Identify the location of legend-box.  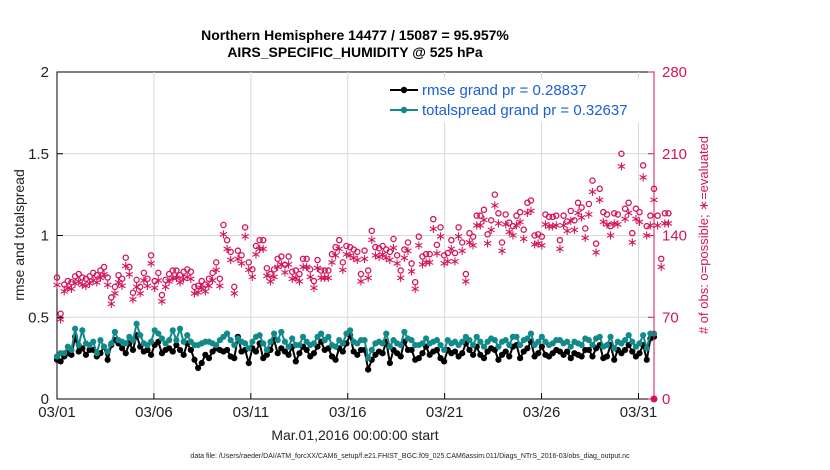
(517, 100).